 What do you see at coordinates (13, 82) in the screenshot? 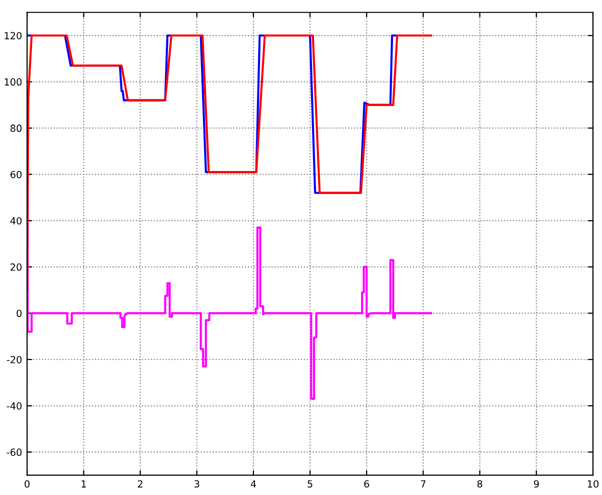
I see `y-tick-label: 100` at bounding box center [13, 82].